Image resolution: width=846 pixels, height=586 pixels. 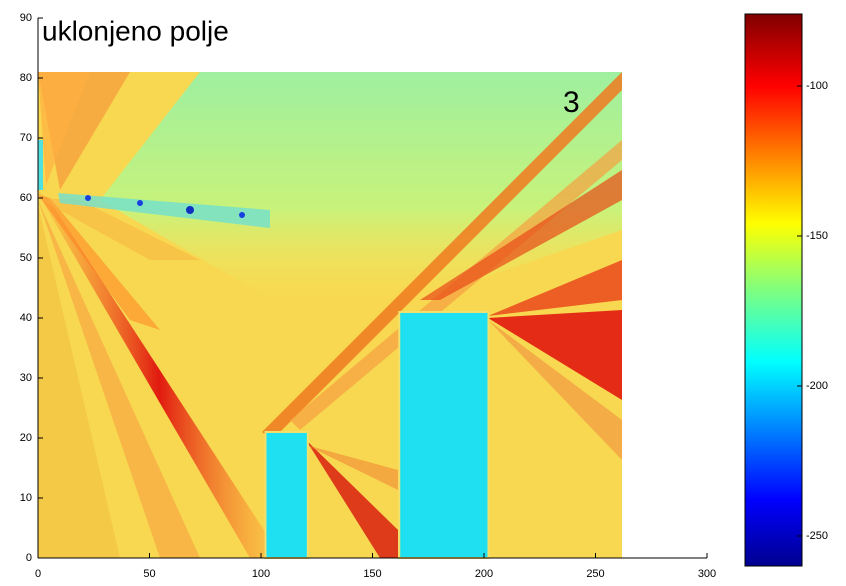 What do you see at coordinates (571, 102) in the screenshot?
I see `annotation: 3` at bounding box center [571, 102].